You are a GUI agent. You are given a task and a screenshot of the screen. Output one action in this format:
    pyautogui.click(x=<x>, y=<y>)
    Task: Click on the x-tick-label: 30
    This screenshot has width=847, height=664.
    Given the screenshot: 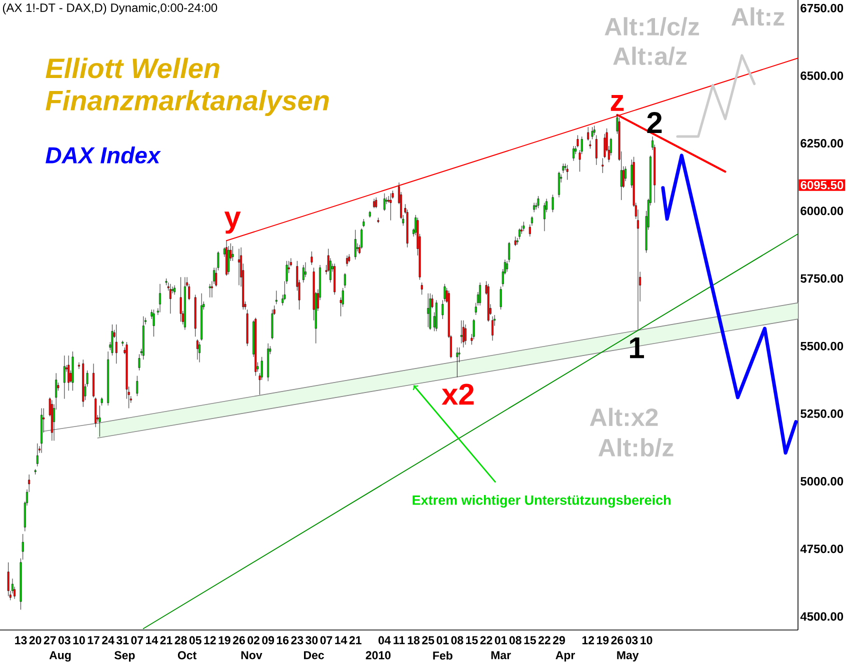 What is the action you would take?
    pyautogui.click(x=312, y=640)
    